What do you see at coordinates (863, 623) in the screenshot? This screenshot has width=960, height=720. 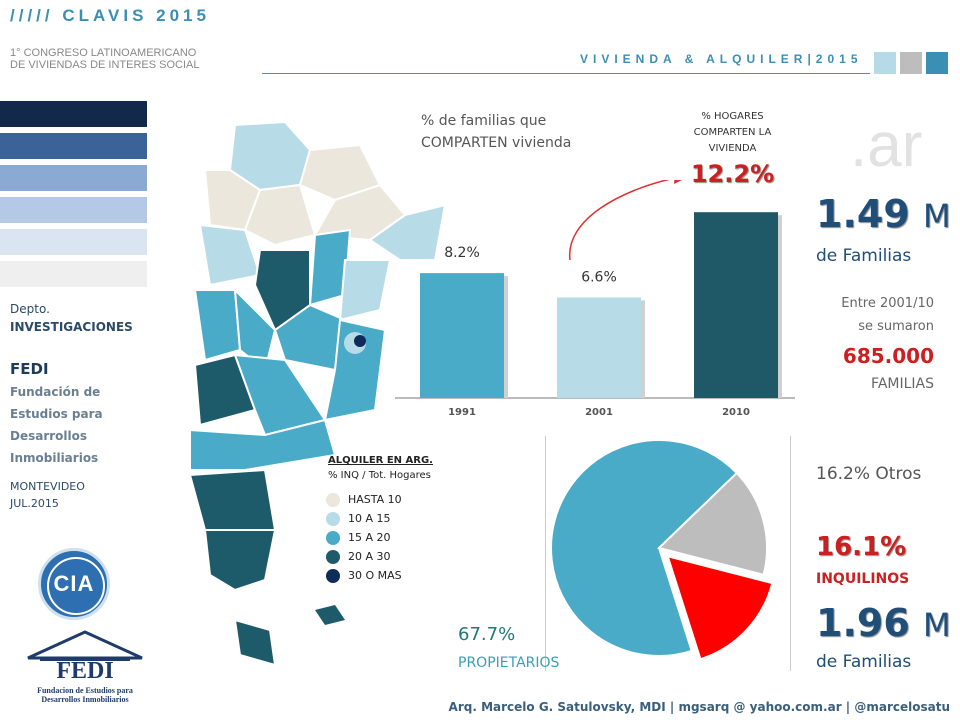 I see `total-families-value: 1.96` at bounding box center [863, 623].